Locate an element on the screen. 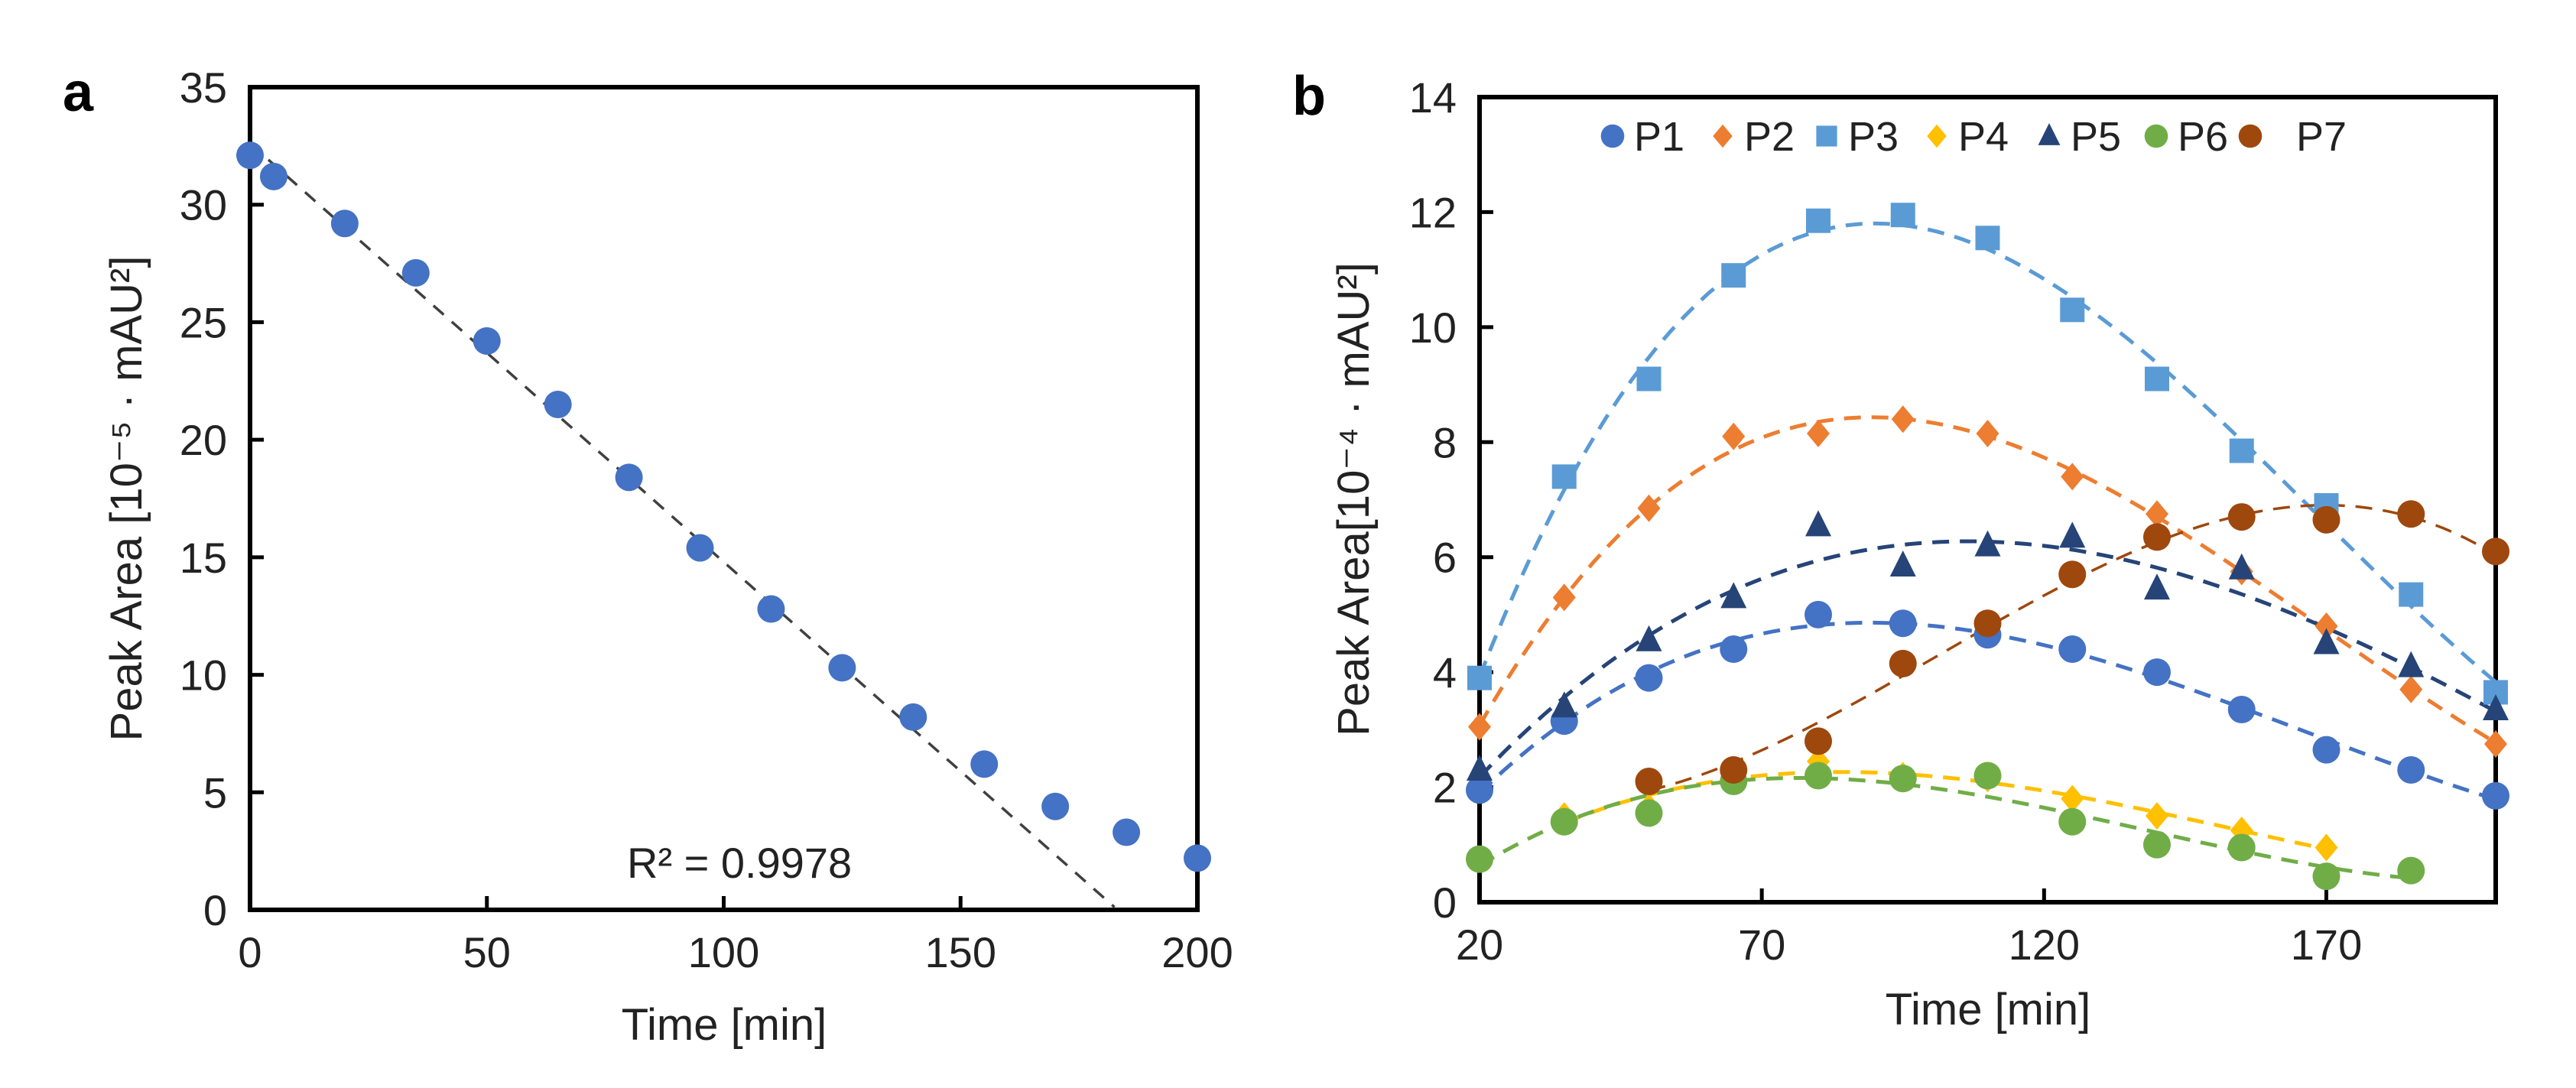  chart-b-ytick-label: 0 is located at coordinates (1445, 903).